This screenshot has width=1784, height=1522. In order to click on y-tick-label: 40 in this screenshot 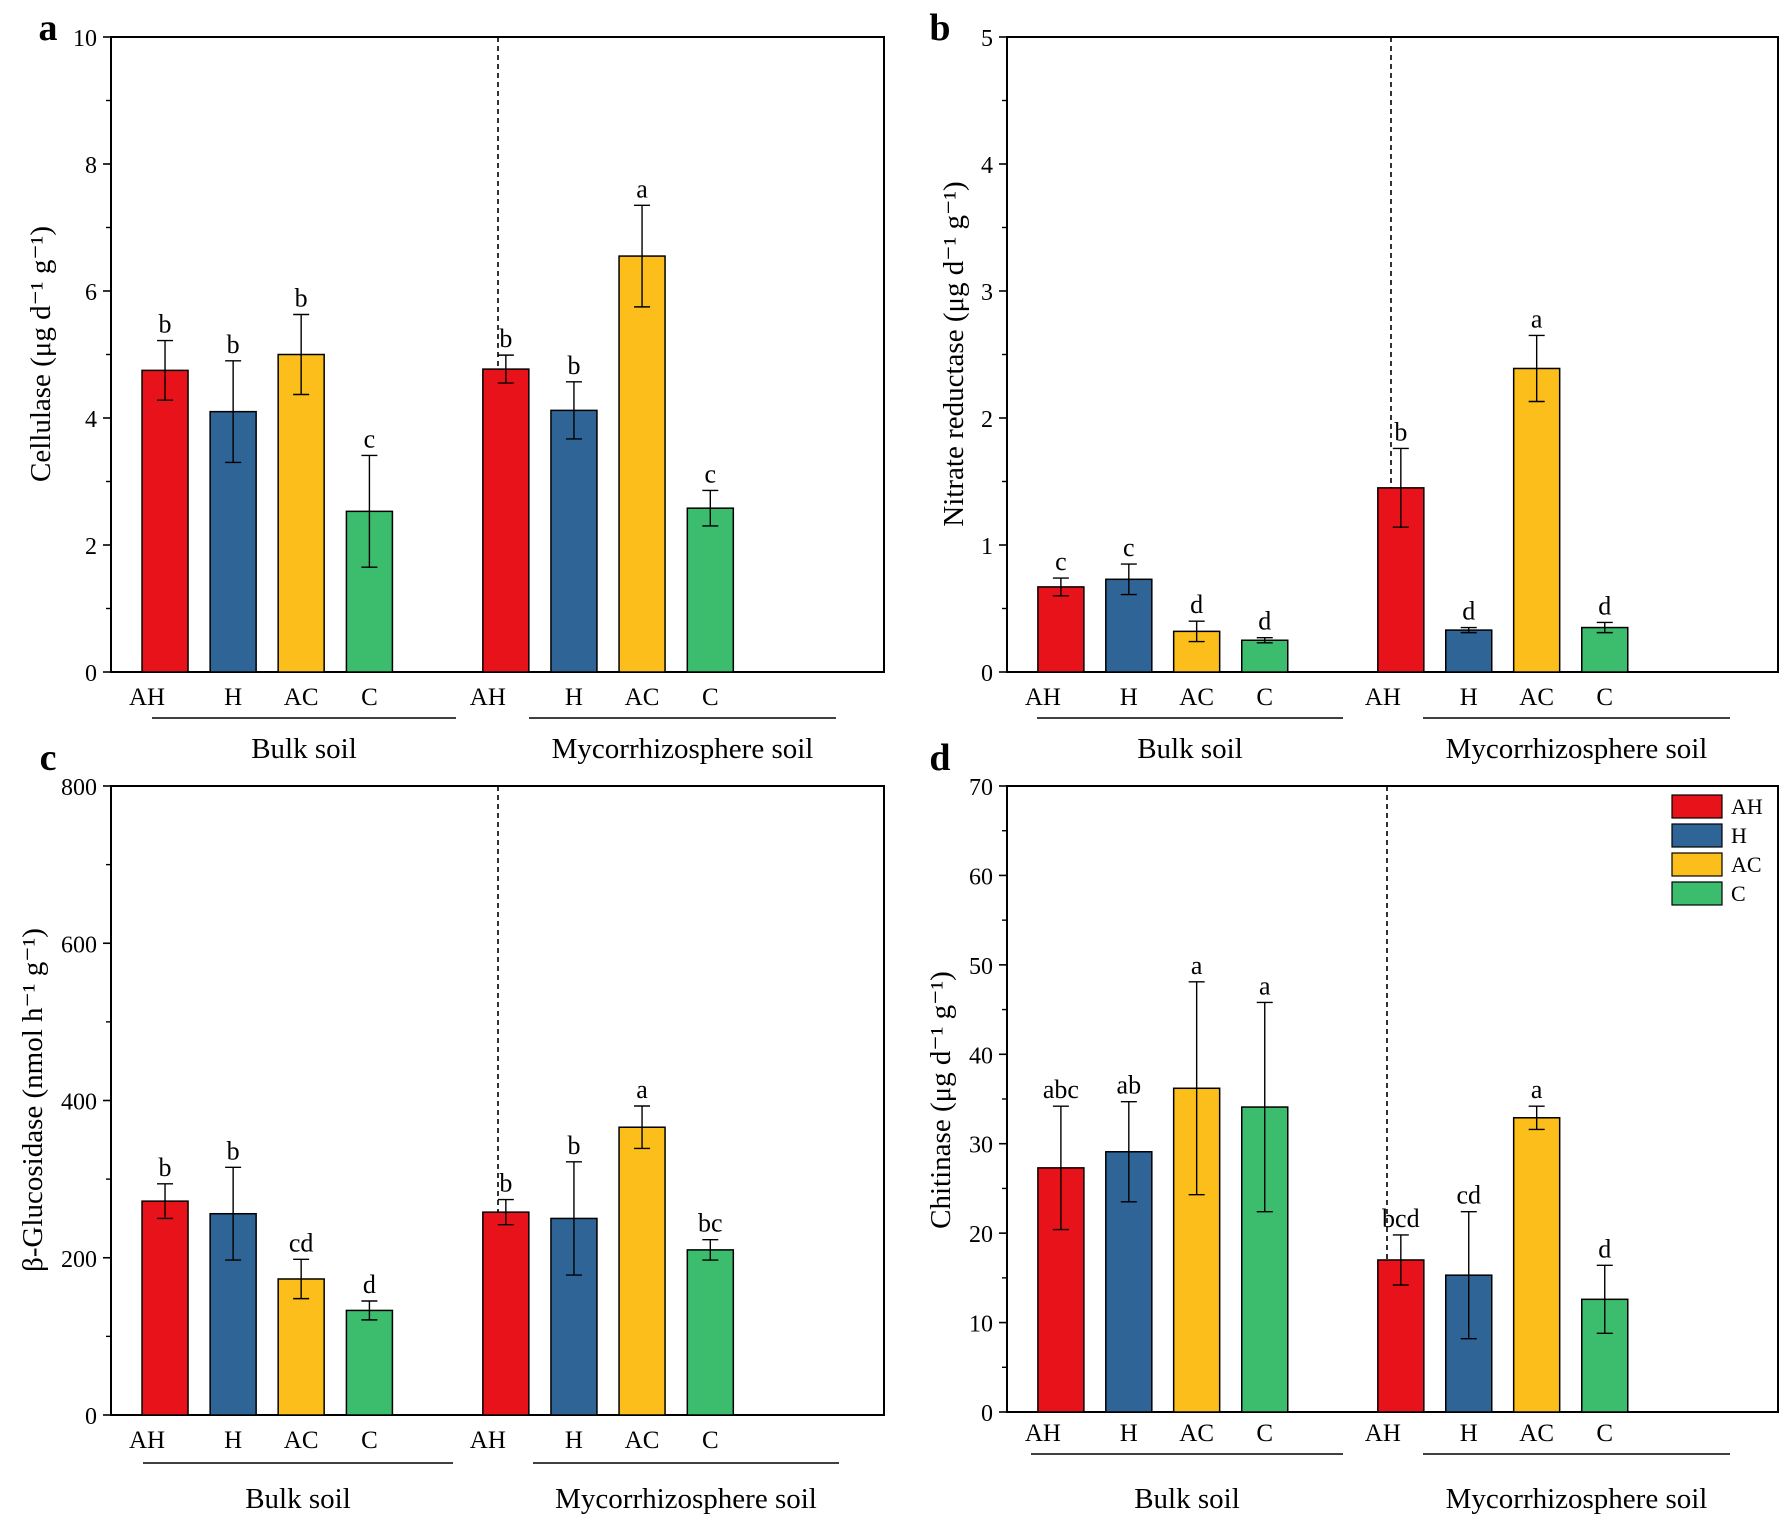, I will do `click(981, 1056)`.